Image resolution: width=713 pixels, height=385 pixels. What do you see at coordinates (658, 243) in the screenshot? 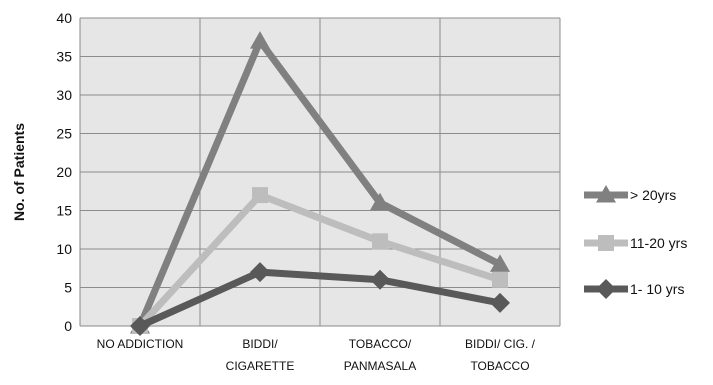
I see `legend-label: 11-20 yrs` at bounding box center [658, 243].